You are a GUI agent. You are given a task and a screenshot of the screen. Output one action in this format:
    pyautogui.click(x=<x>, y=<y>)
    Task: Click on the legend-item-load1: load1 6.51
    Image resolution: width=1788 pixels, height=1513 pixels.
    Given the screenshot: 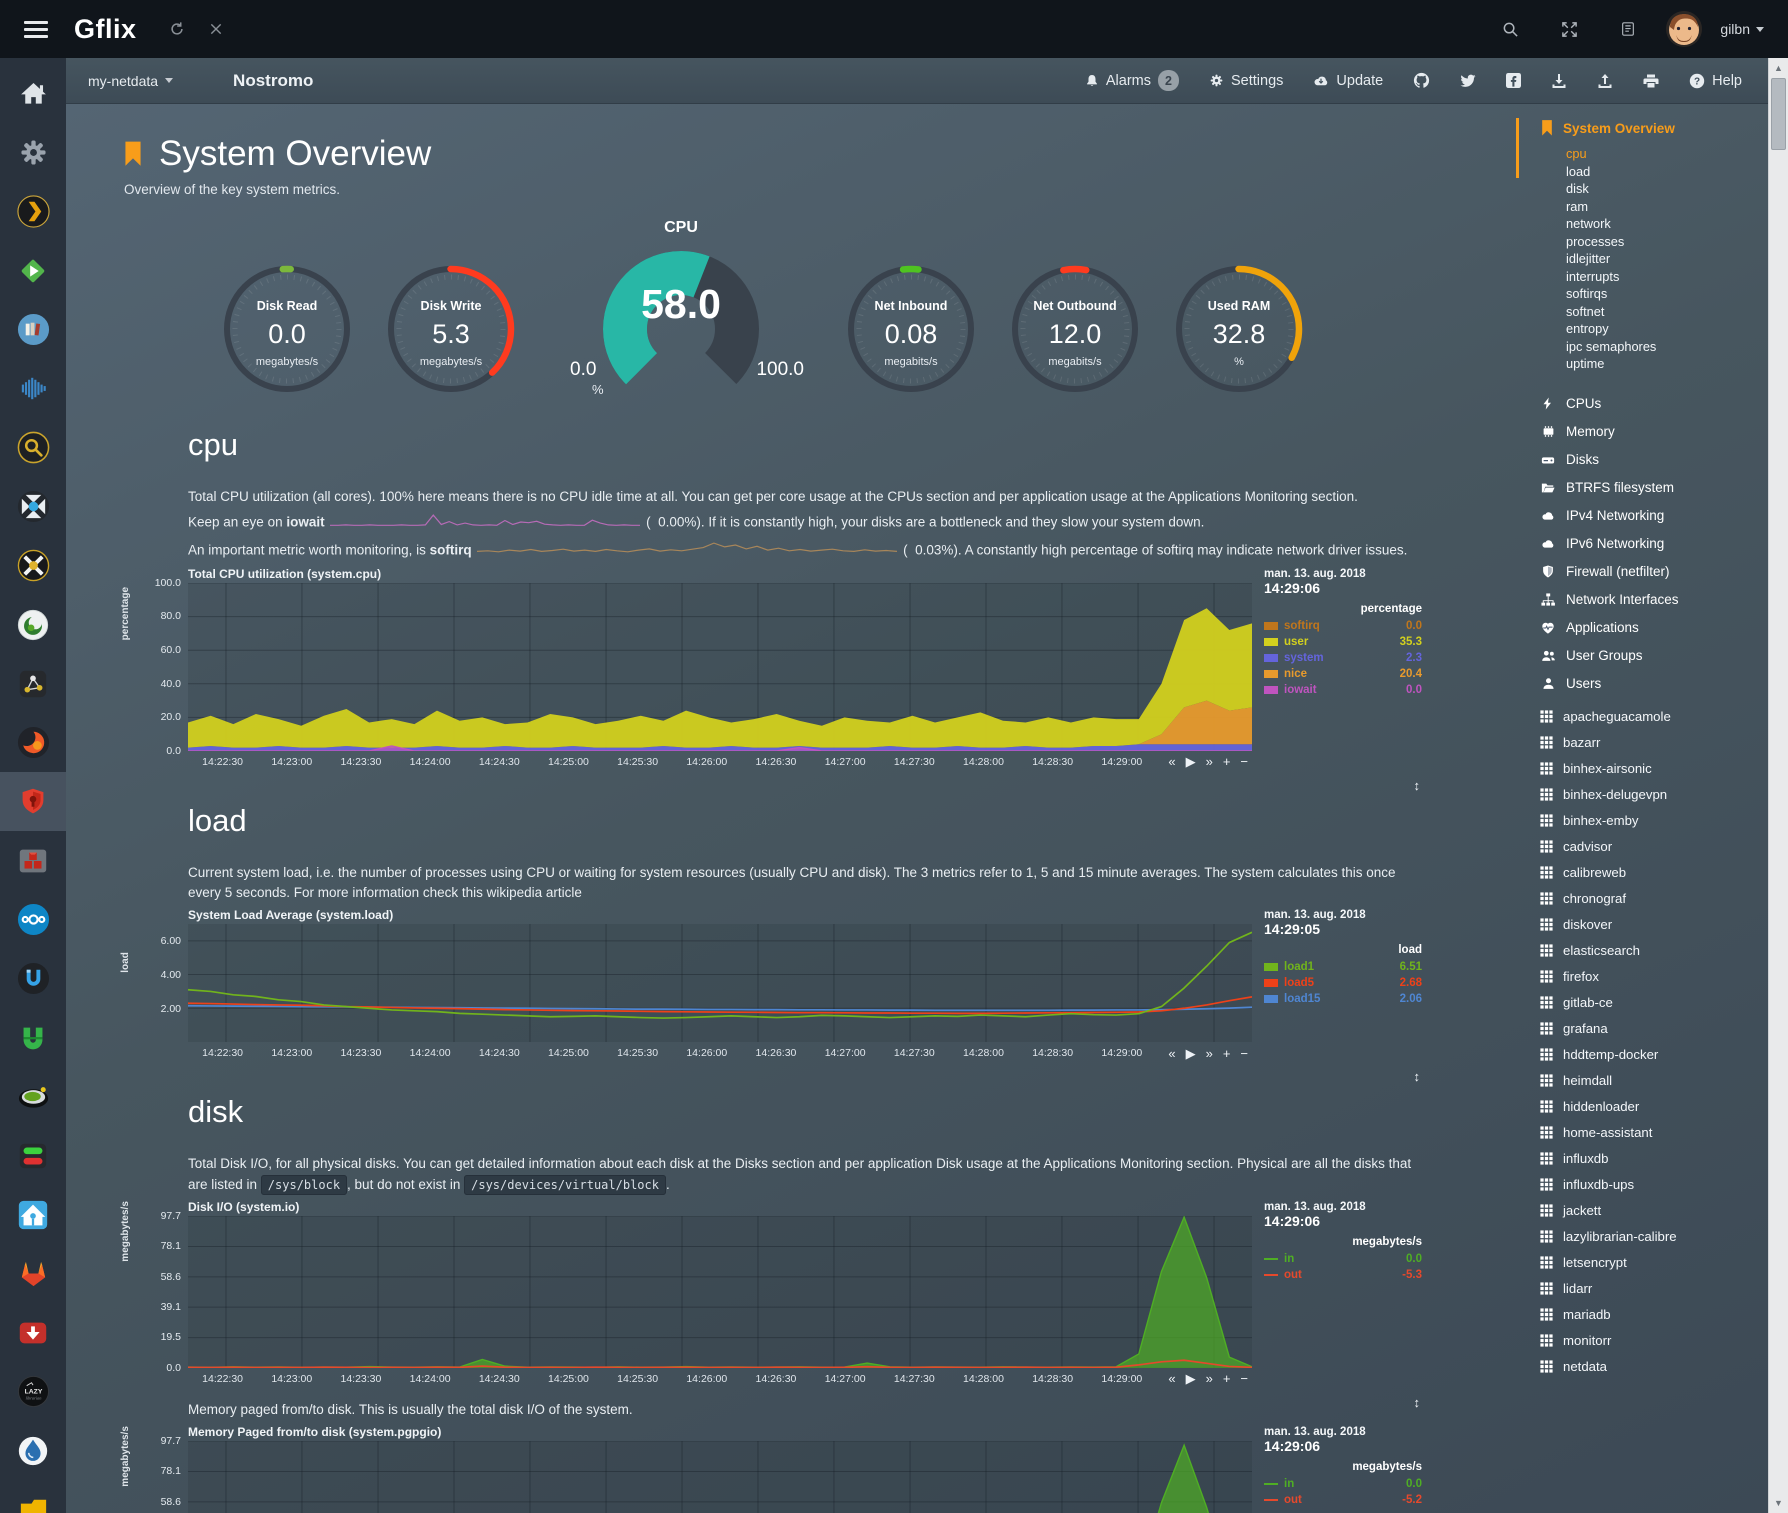 What is the action you would take?
    pyautogui.click(x=1343, y=967)
    